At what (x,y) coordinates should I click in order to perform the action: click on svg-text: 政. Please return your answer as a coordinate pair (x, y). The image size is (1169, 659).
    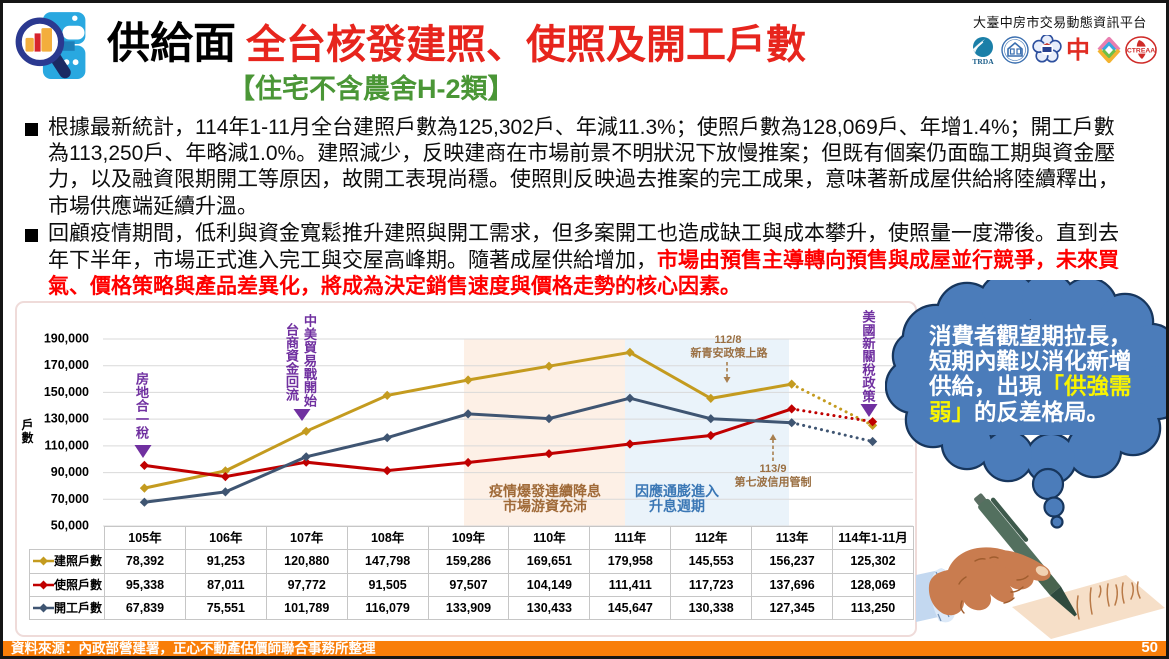
    Looking at the image, I should click on (869, 383).